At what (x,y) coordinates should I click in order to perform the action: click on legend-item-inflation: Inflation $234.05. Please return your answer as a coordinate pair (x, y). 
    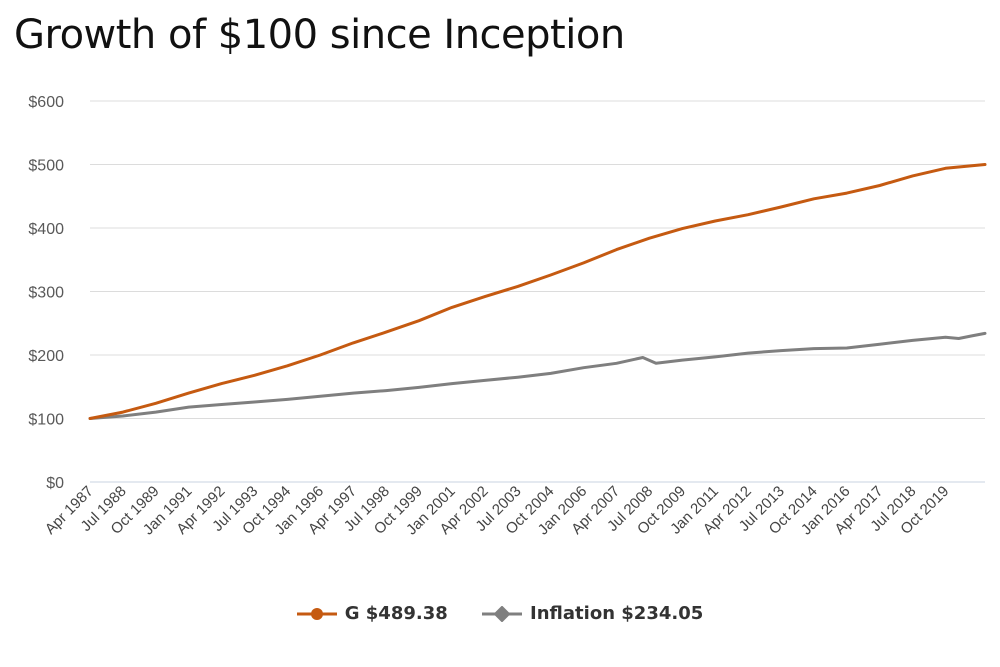
    Looking at the image, I should click on (592, 613).